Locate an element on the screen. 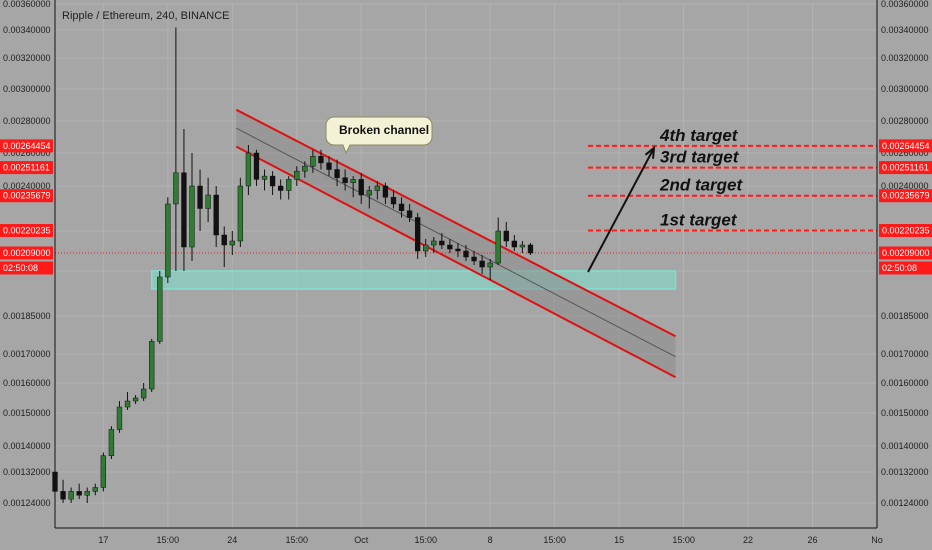  price-tag-left-label: 0.00235679 is located at coordinates (27, 196).